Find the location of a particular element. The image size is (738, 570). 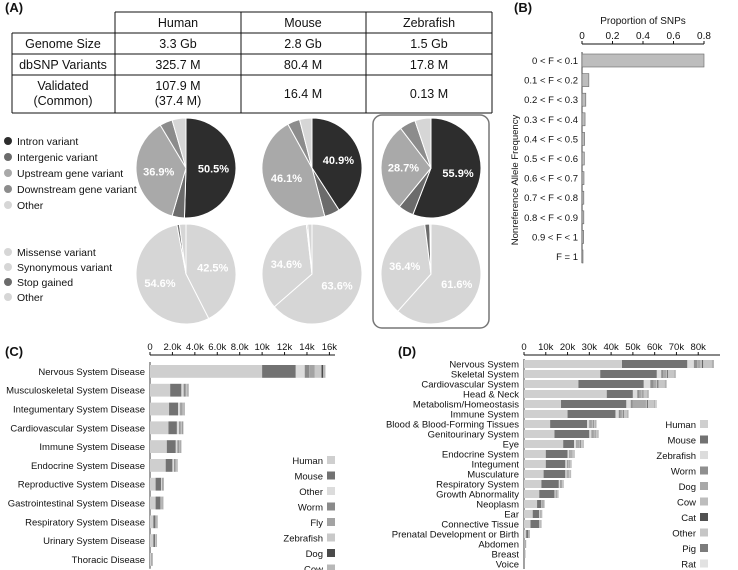

table-header-human: Human is located at coordinates (178, 23).